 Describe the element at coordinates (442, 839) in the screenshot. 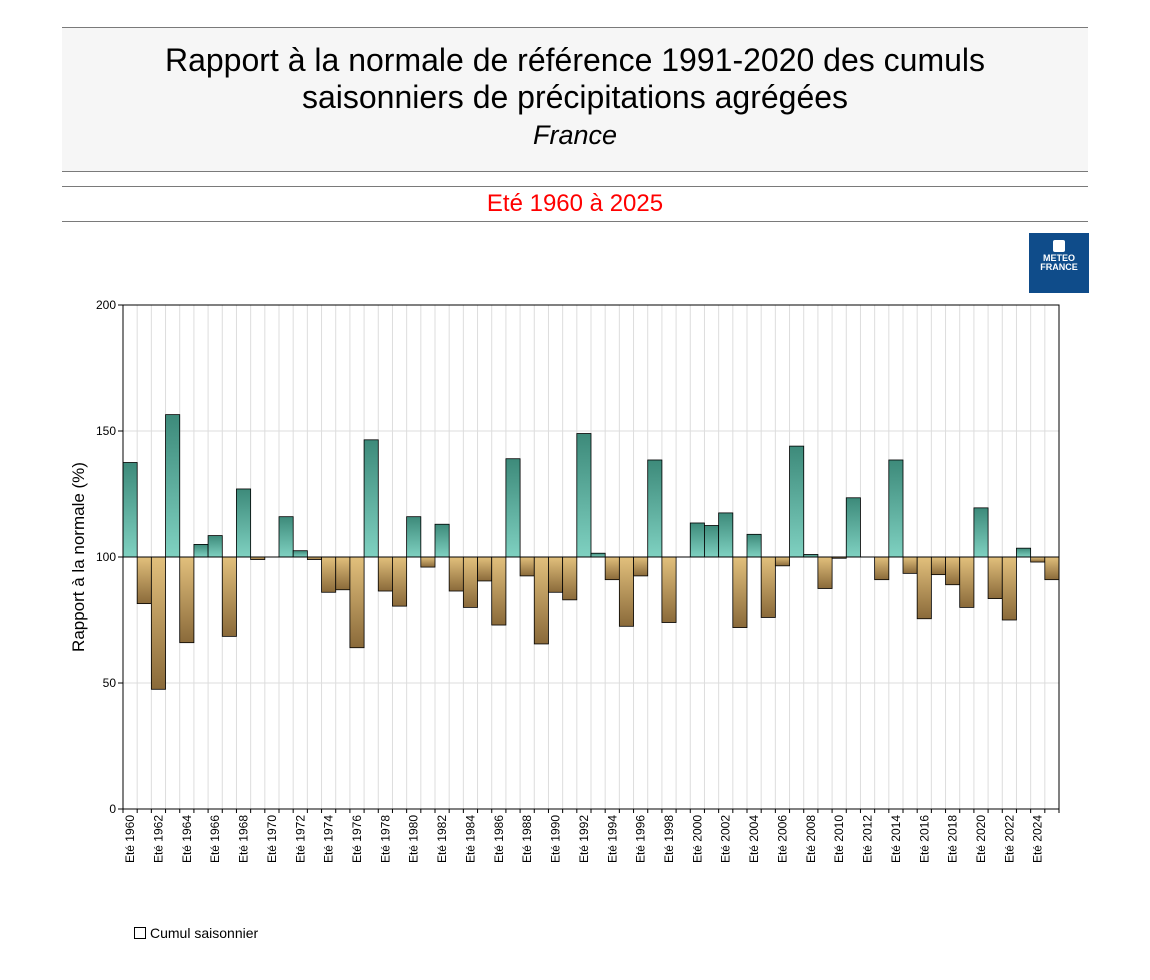

I see `x-tick-label: Eté 1982` at that location.